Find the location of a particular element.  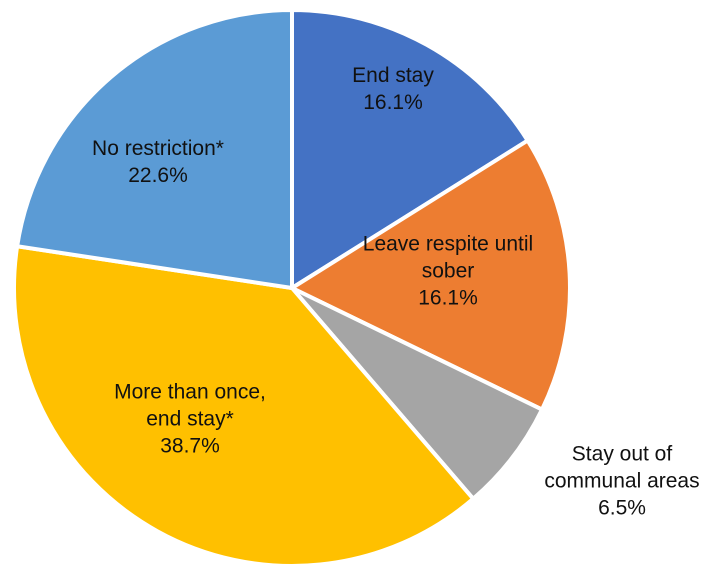

data-label-more-than-once-end-stay: More than once, end stay* 38.7% is located at coordinates (190, 419).